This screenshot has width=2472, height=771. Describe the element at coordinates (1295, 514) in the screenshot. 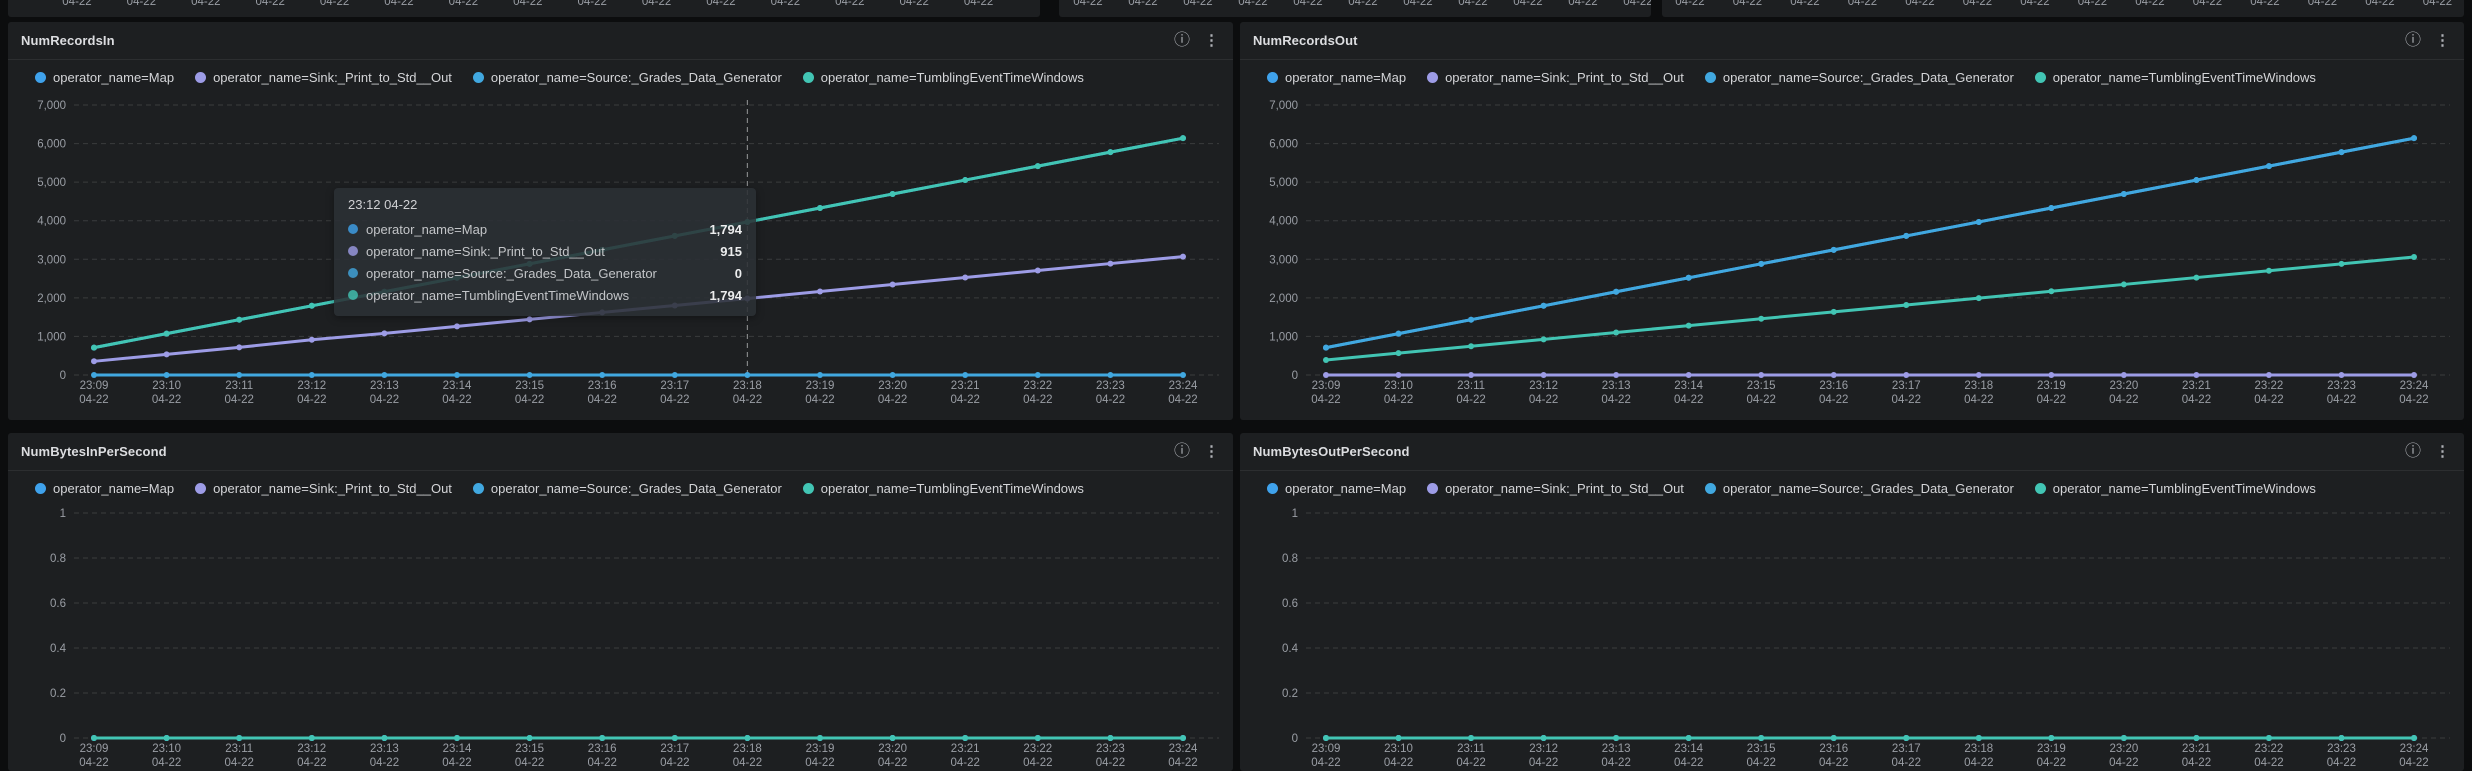

I see `y-axis-tick: 1` at that location.